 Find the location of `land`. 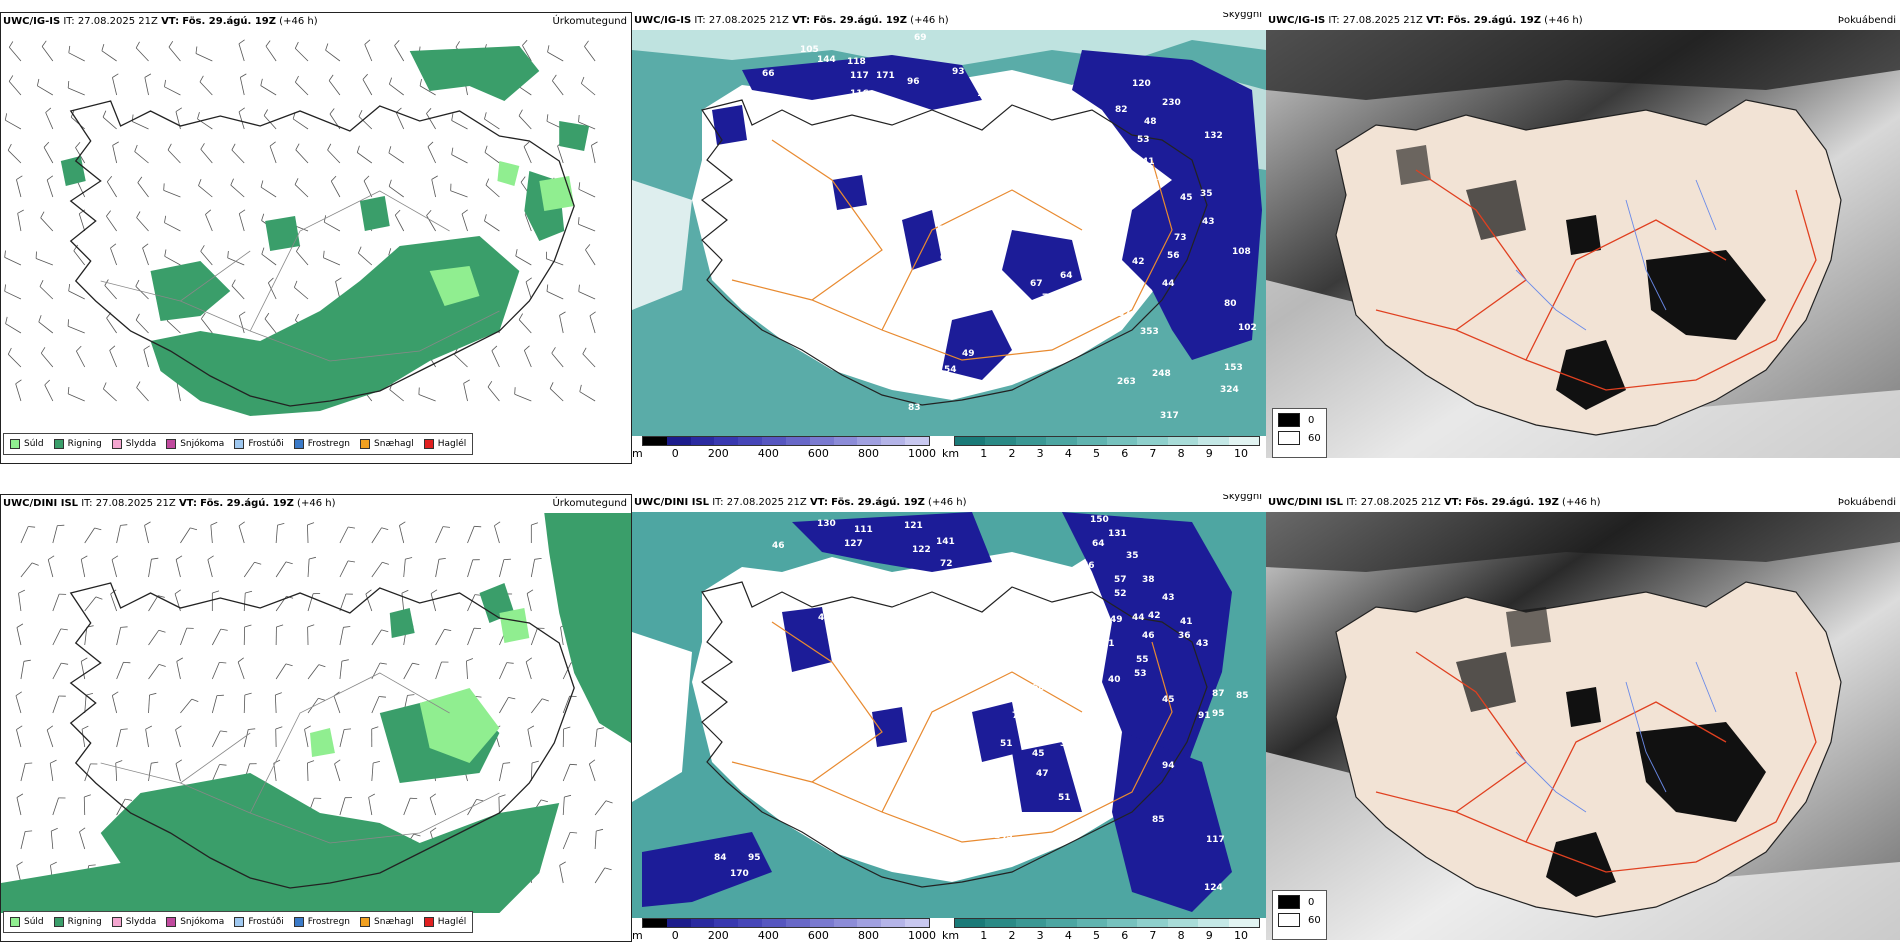

land is located at coordinates (1588, 267).